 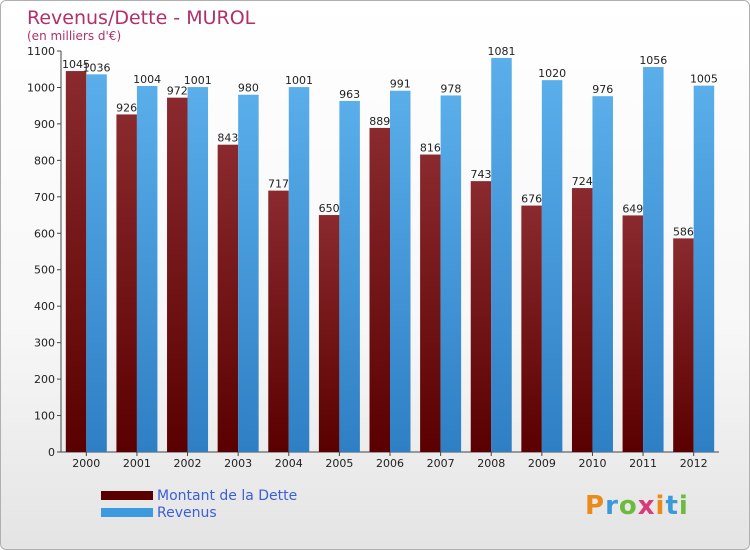 What do you see at coordinates (501, 51) in the screenshot?
I see `data-label-revenus: 1081` at bounding box center [501, 51].